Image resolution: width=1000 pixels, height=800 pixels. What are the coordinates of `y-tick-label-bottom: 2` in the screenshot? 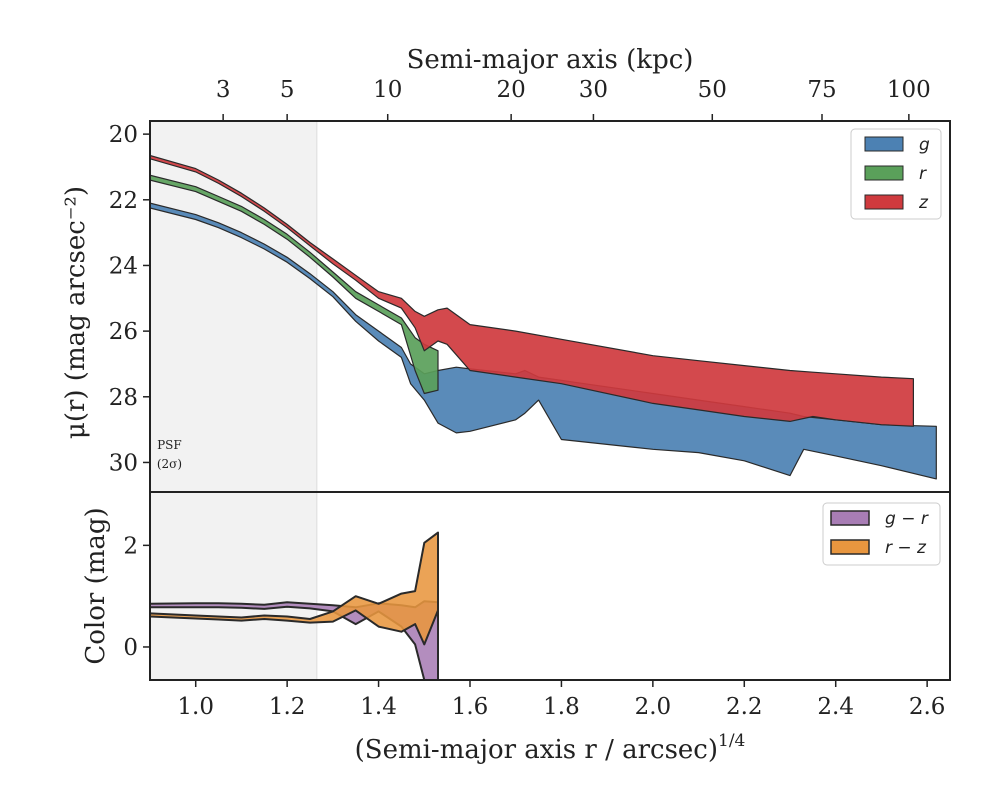 It's located at (130, 546).